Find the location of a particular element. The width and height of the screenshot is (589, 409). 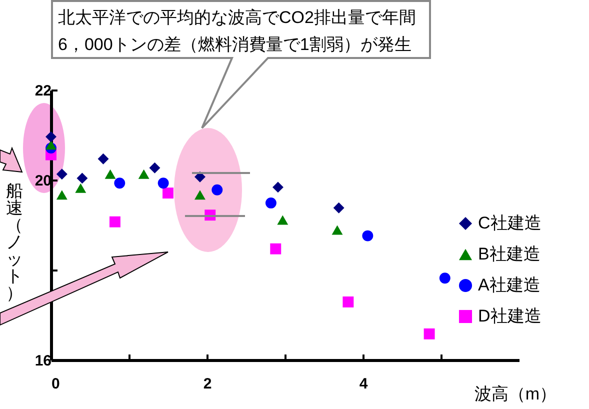

y-axis-title: 船速（ノット） is located at coordinates (14, 242).